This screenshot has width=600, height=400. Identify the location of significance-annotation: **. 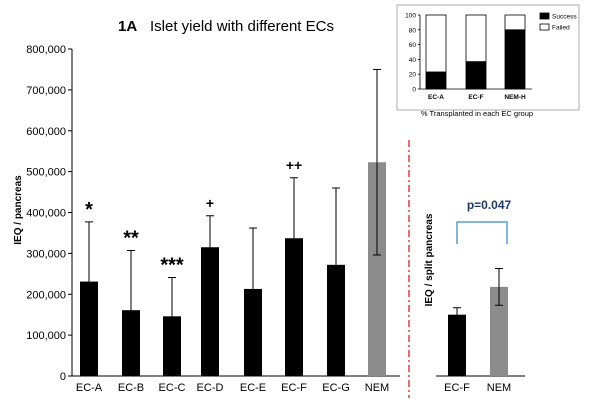
(131, 239).